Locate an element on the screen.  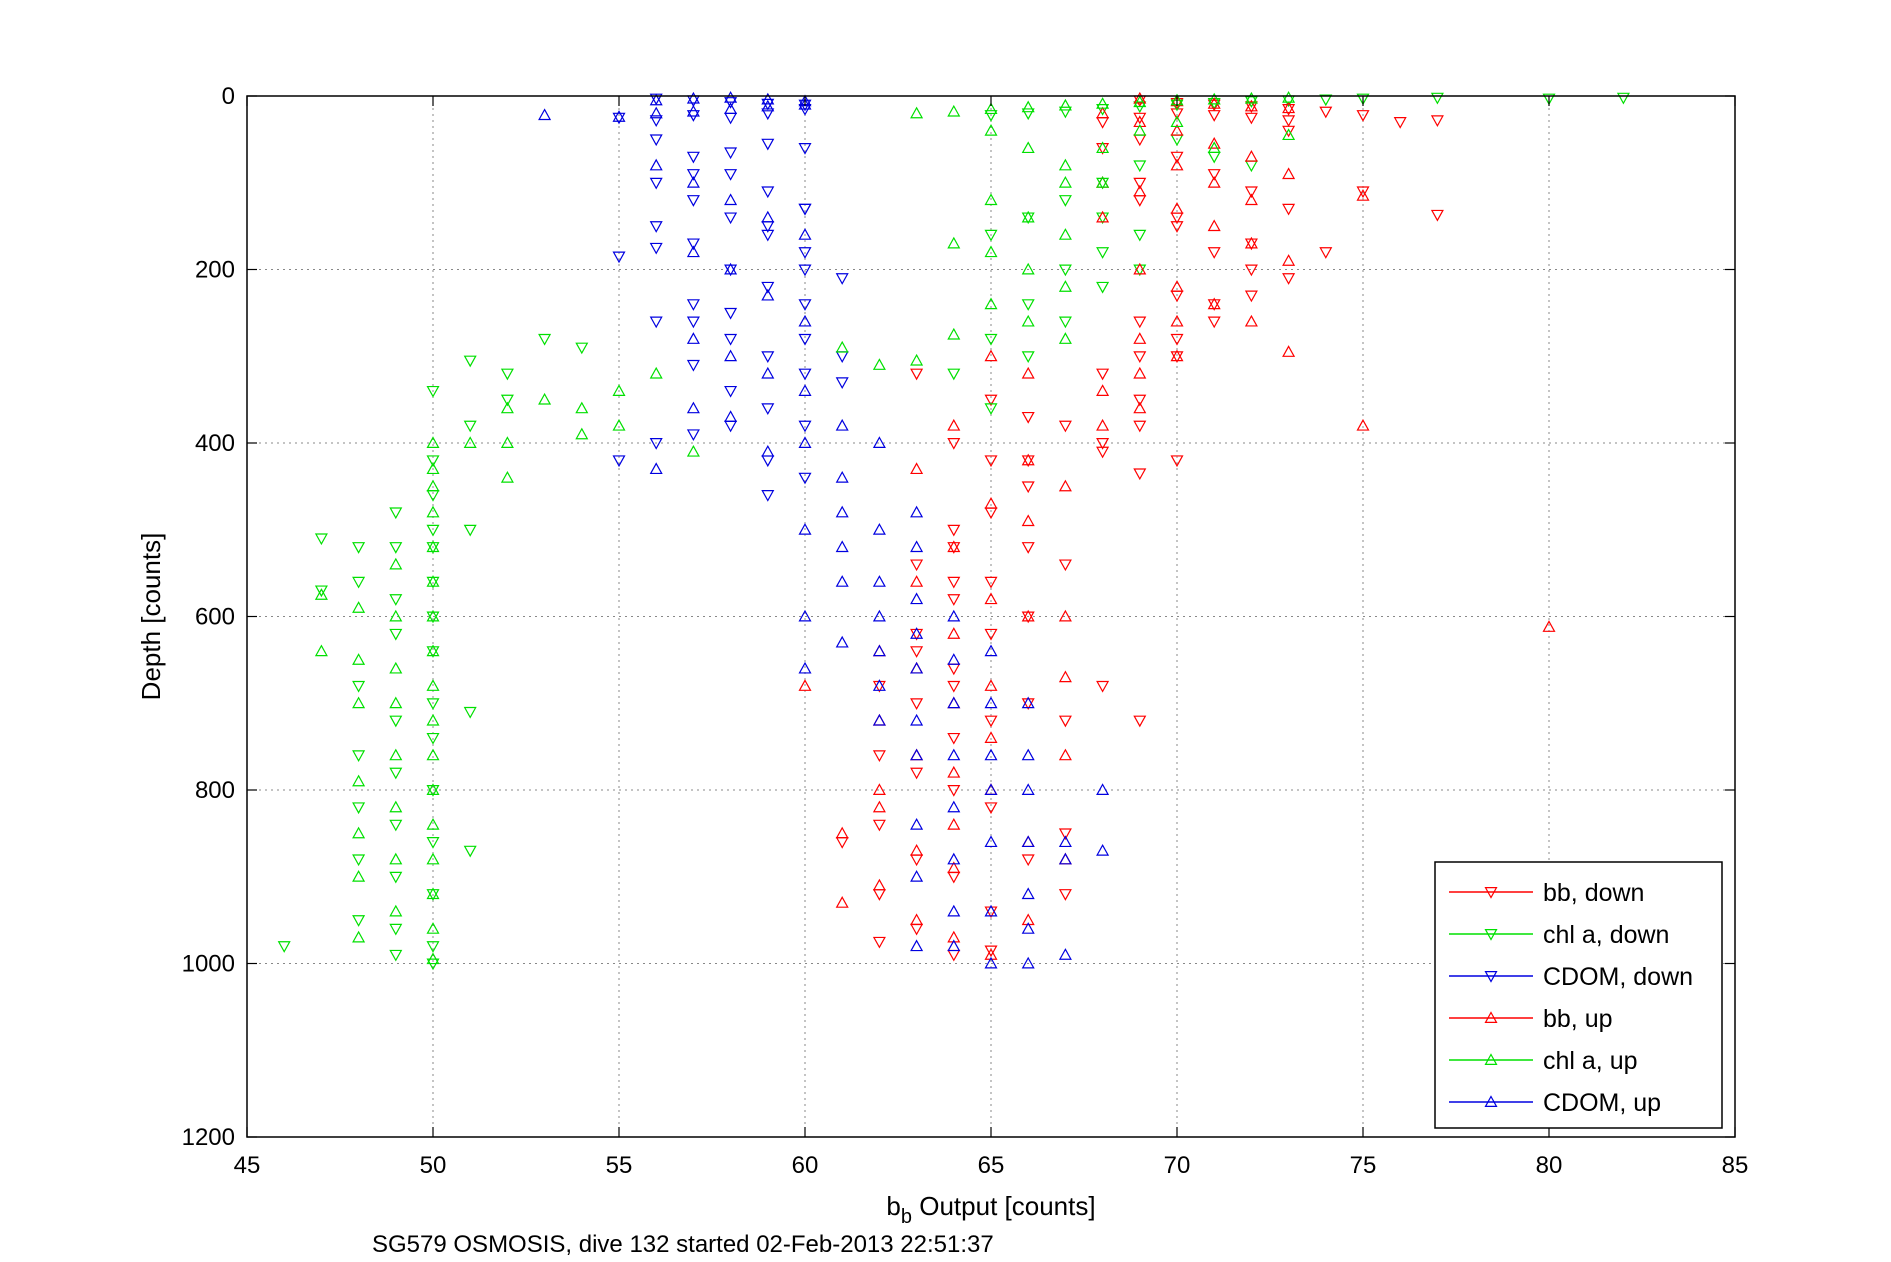
legend-marker is located at coordinates (1491, 1017).